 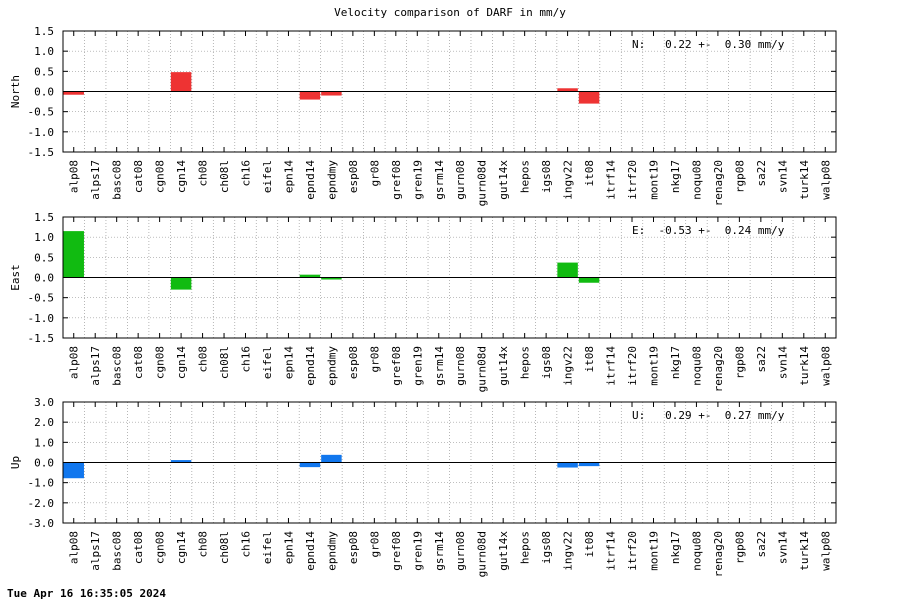 I want to click on bar-up-epndmy, so click(x=331, y=458).